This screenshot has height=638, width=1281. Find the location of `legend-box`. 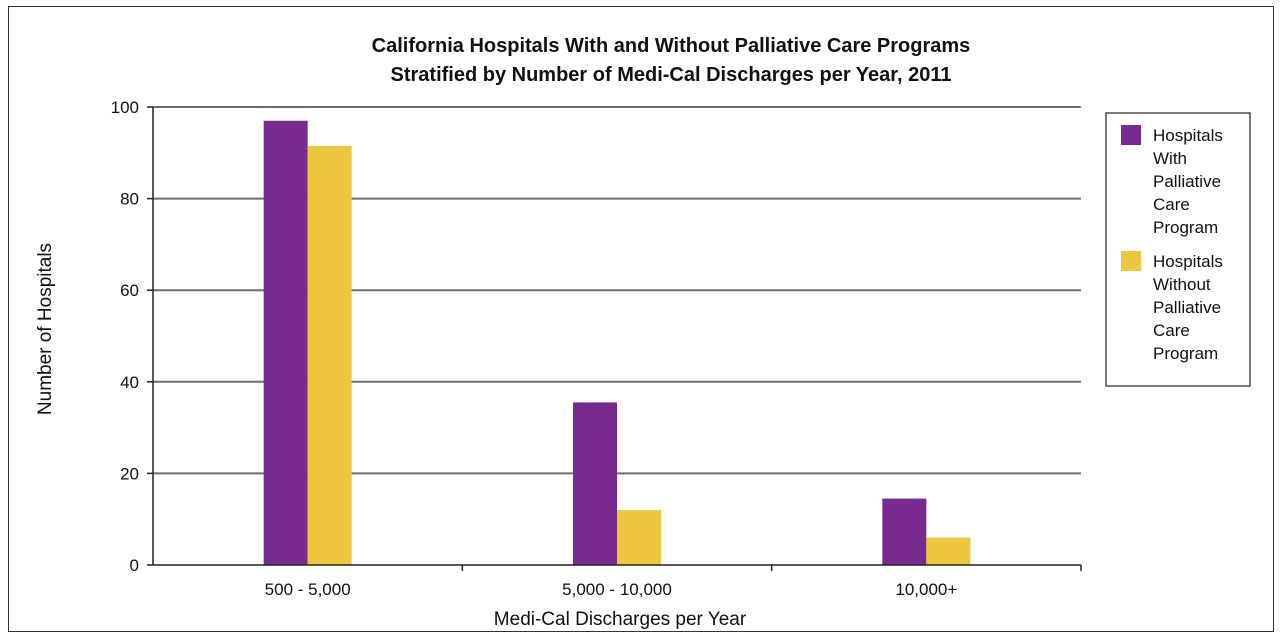

legend-box is located at coordinates (1178, 249).